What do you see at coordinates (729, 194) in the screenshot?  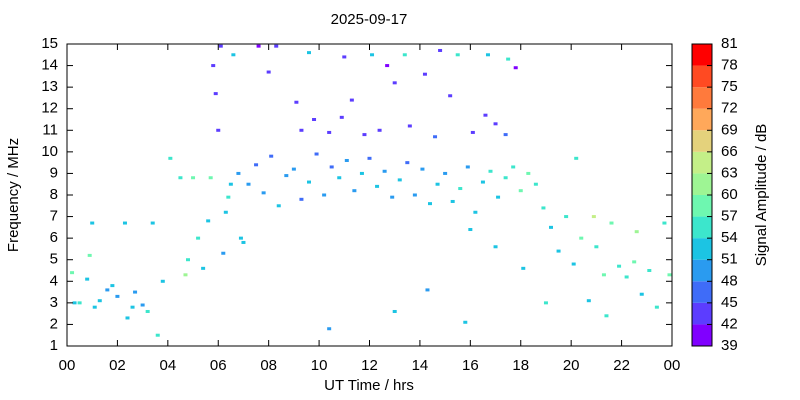 I see `colorbar-tick-label: 60` at bounding box center [729, 194].